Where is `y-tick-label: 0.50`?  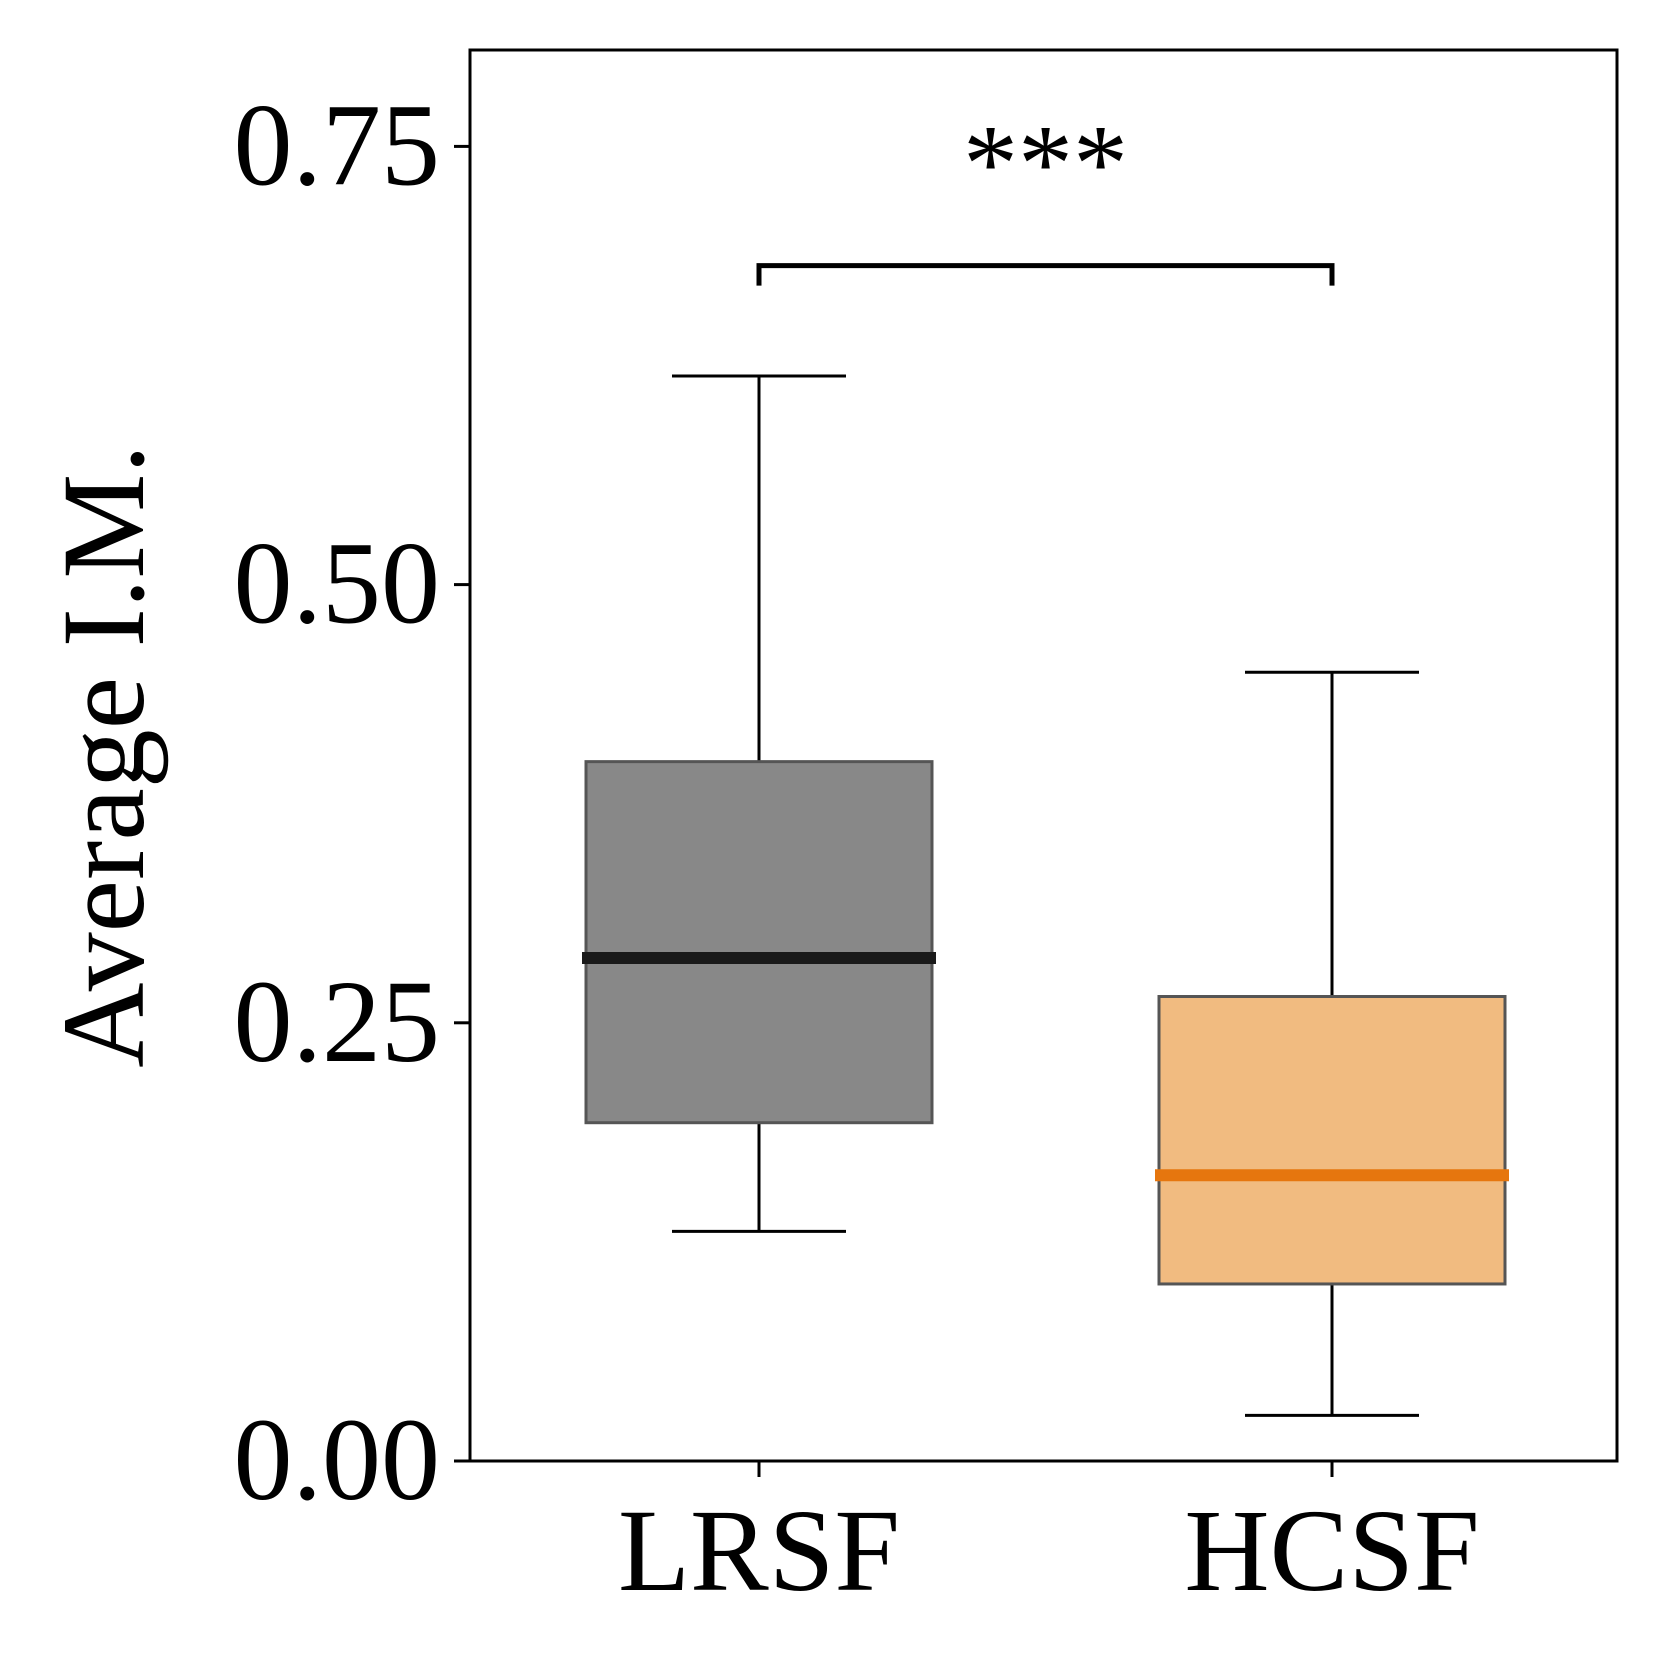
y-tick-label: 0.50 is located at coordinates (337, 583).